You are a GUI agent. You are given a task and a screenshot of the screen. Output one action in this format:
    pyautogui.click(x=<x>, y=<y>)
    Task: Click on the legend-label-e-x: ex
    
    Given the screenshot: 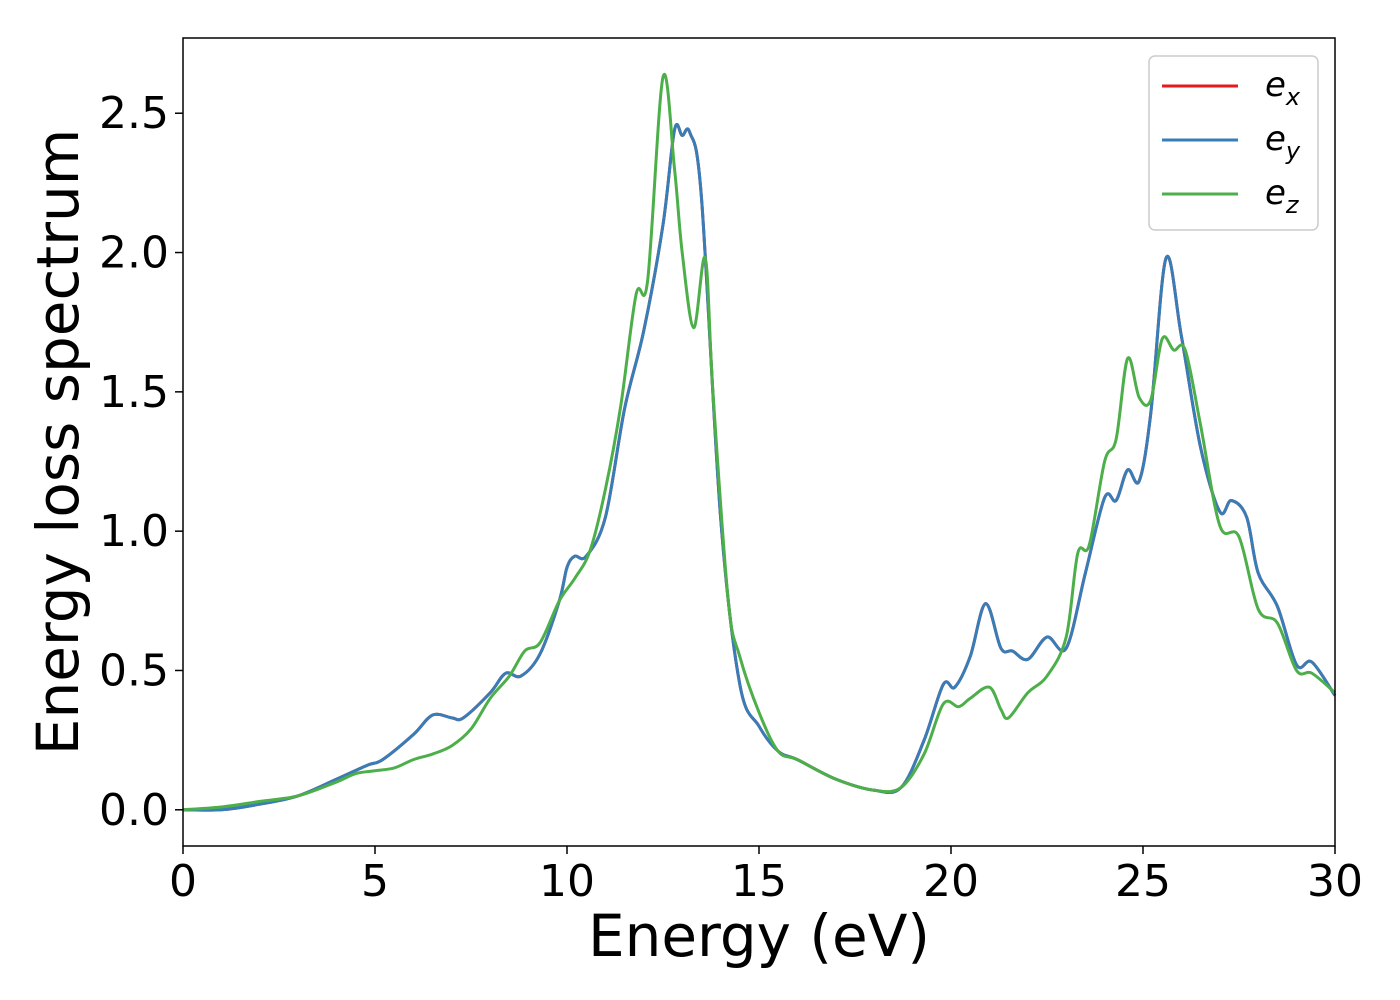 What is the action you would take?
    pyautogui.click(x=1283, y=88)
    